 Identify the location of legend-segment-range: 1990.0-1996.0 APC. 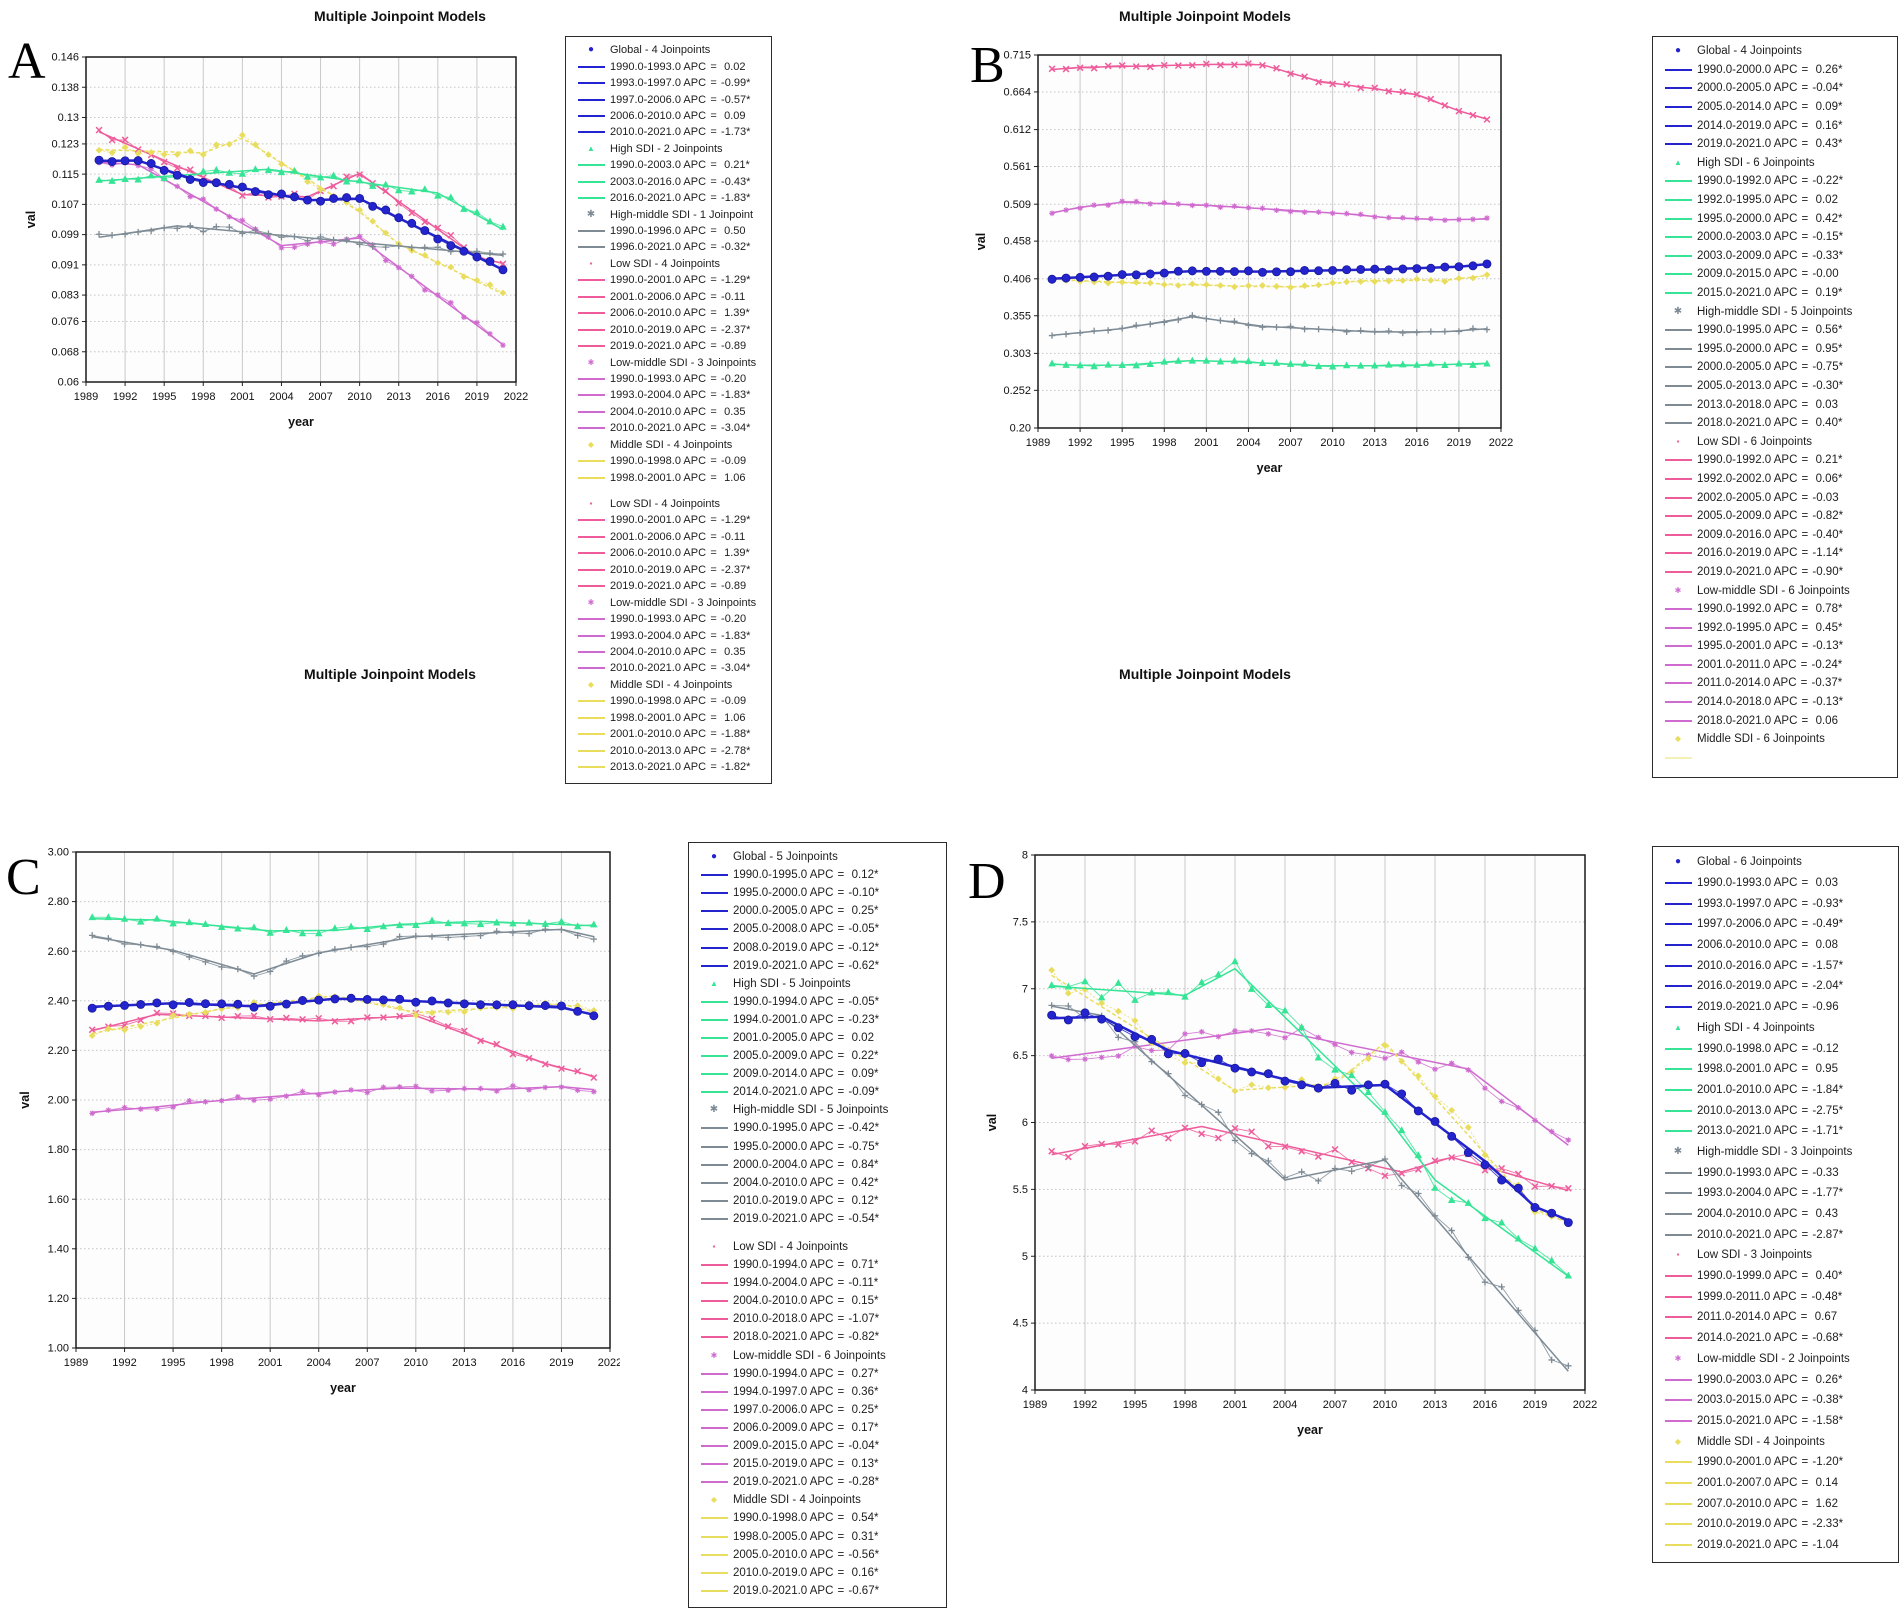
(658, 231).